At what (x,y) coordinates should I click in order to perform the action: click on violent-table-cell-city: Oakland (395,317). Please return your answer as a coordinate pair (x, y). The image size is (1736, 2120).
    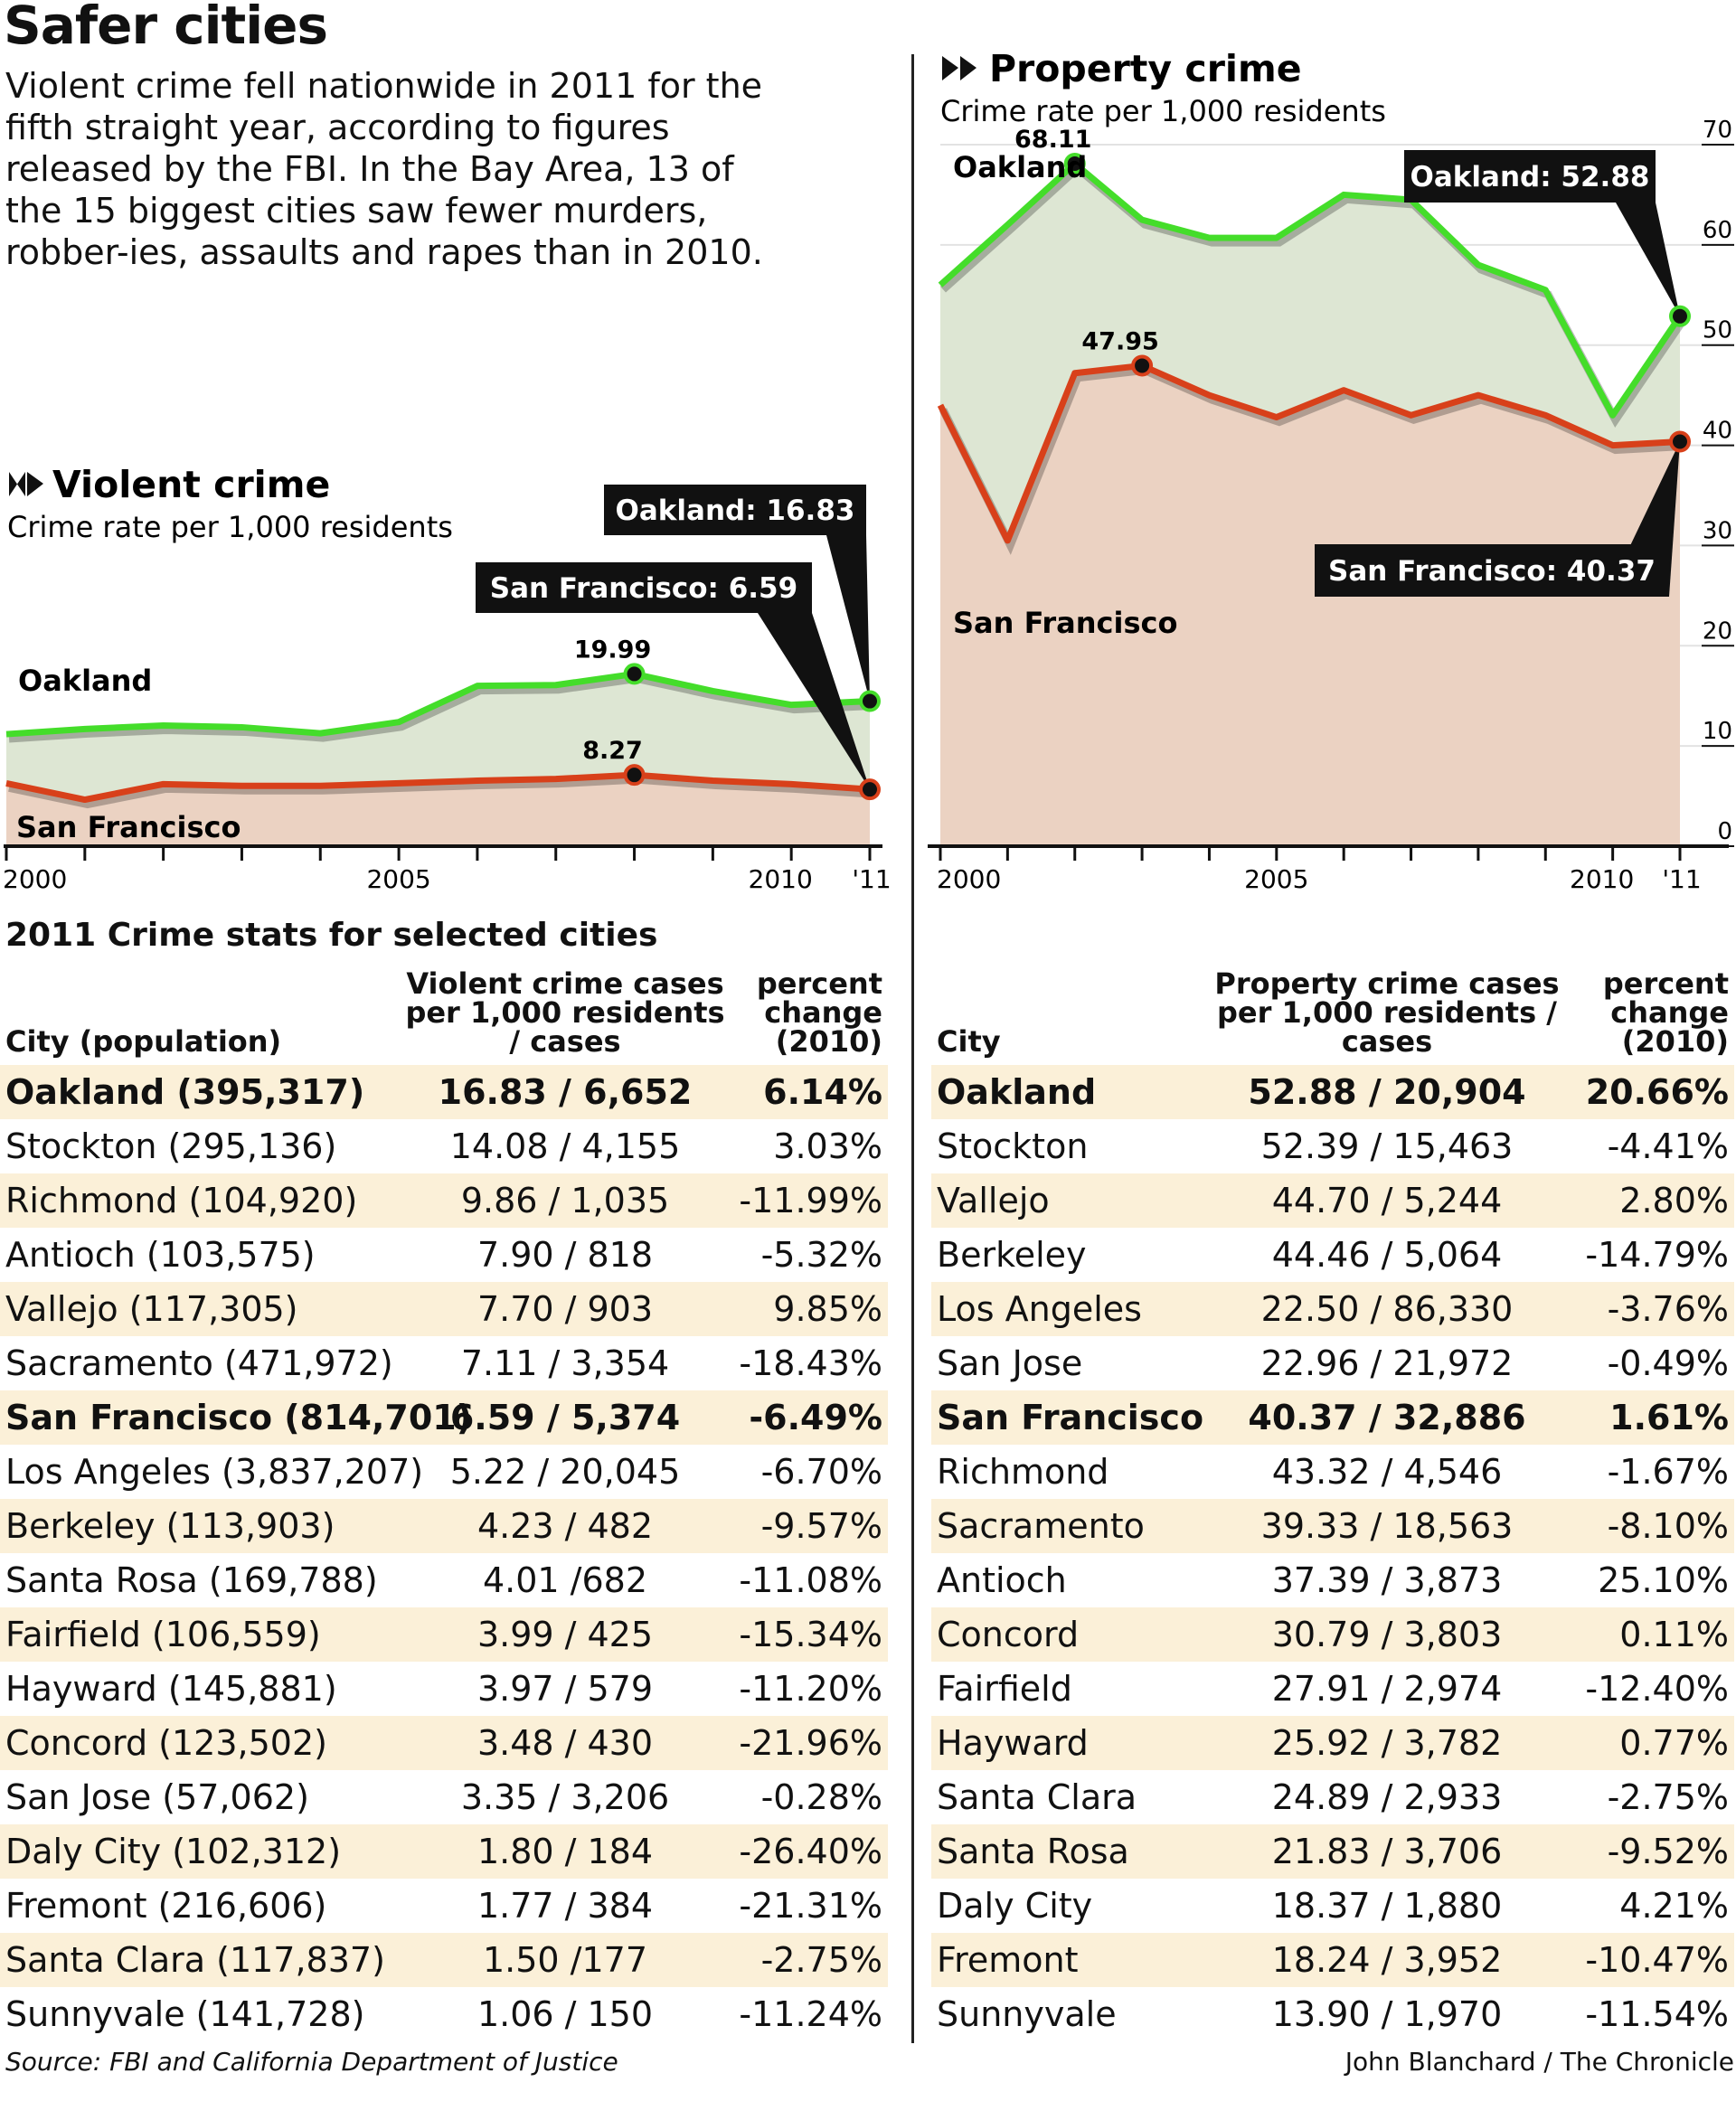
    Looking at the image, I should click on (199, 1092).